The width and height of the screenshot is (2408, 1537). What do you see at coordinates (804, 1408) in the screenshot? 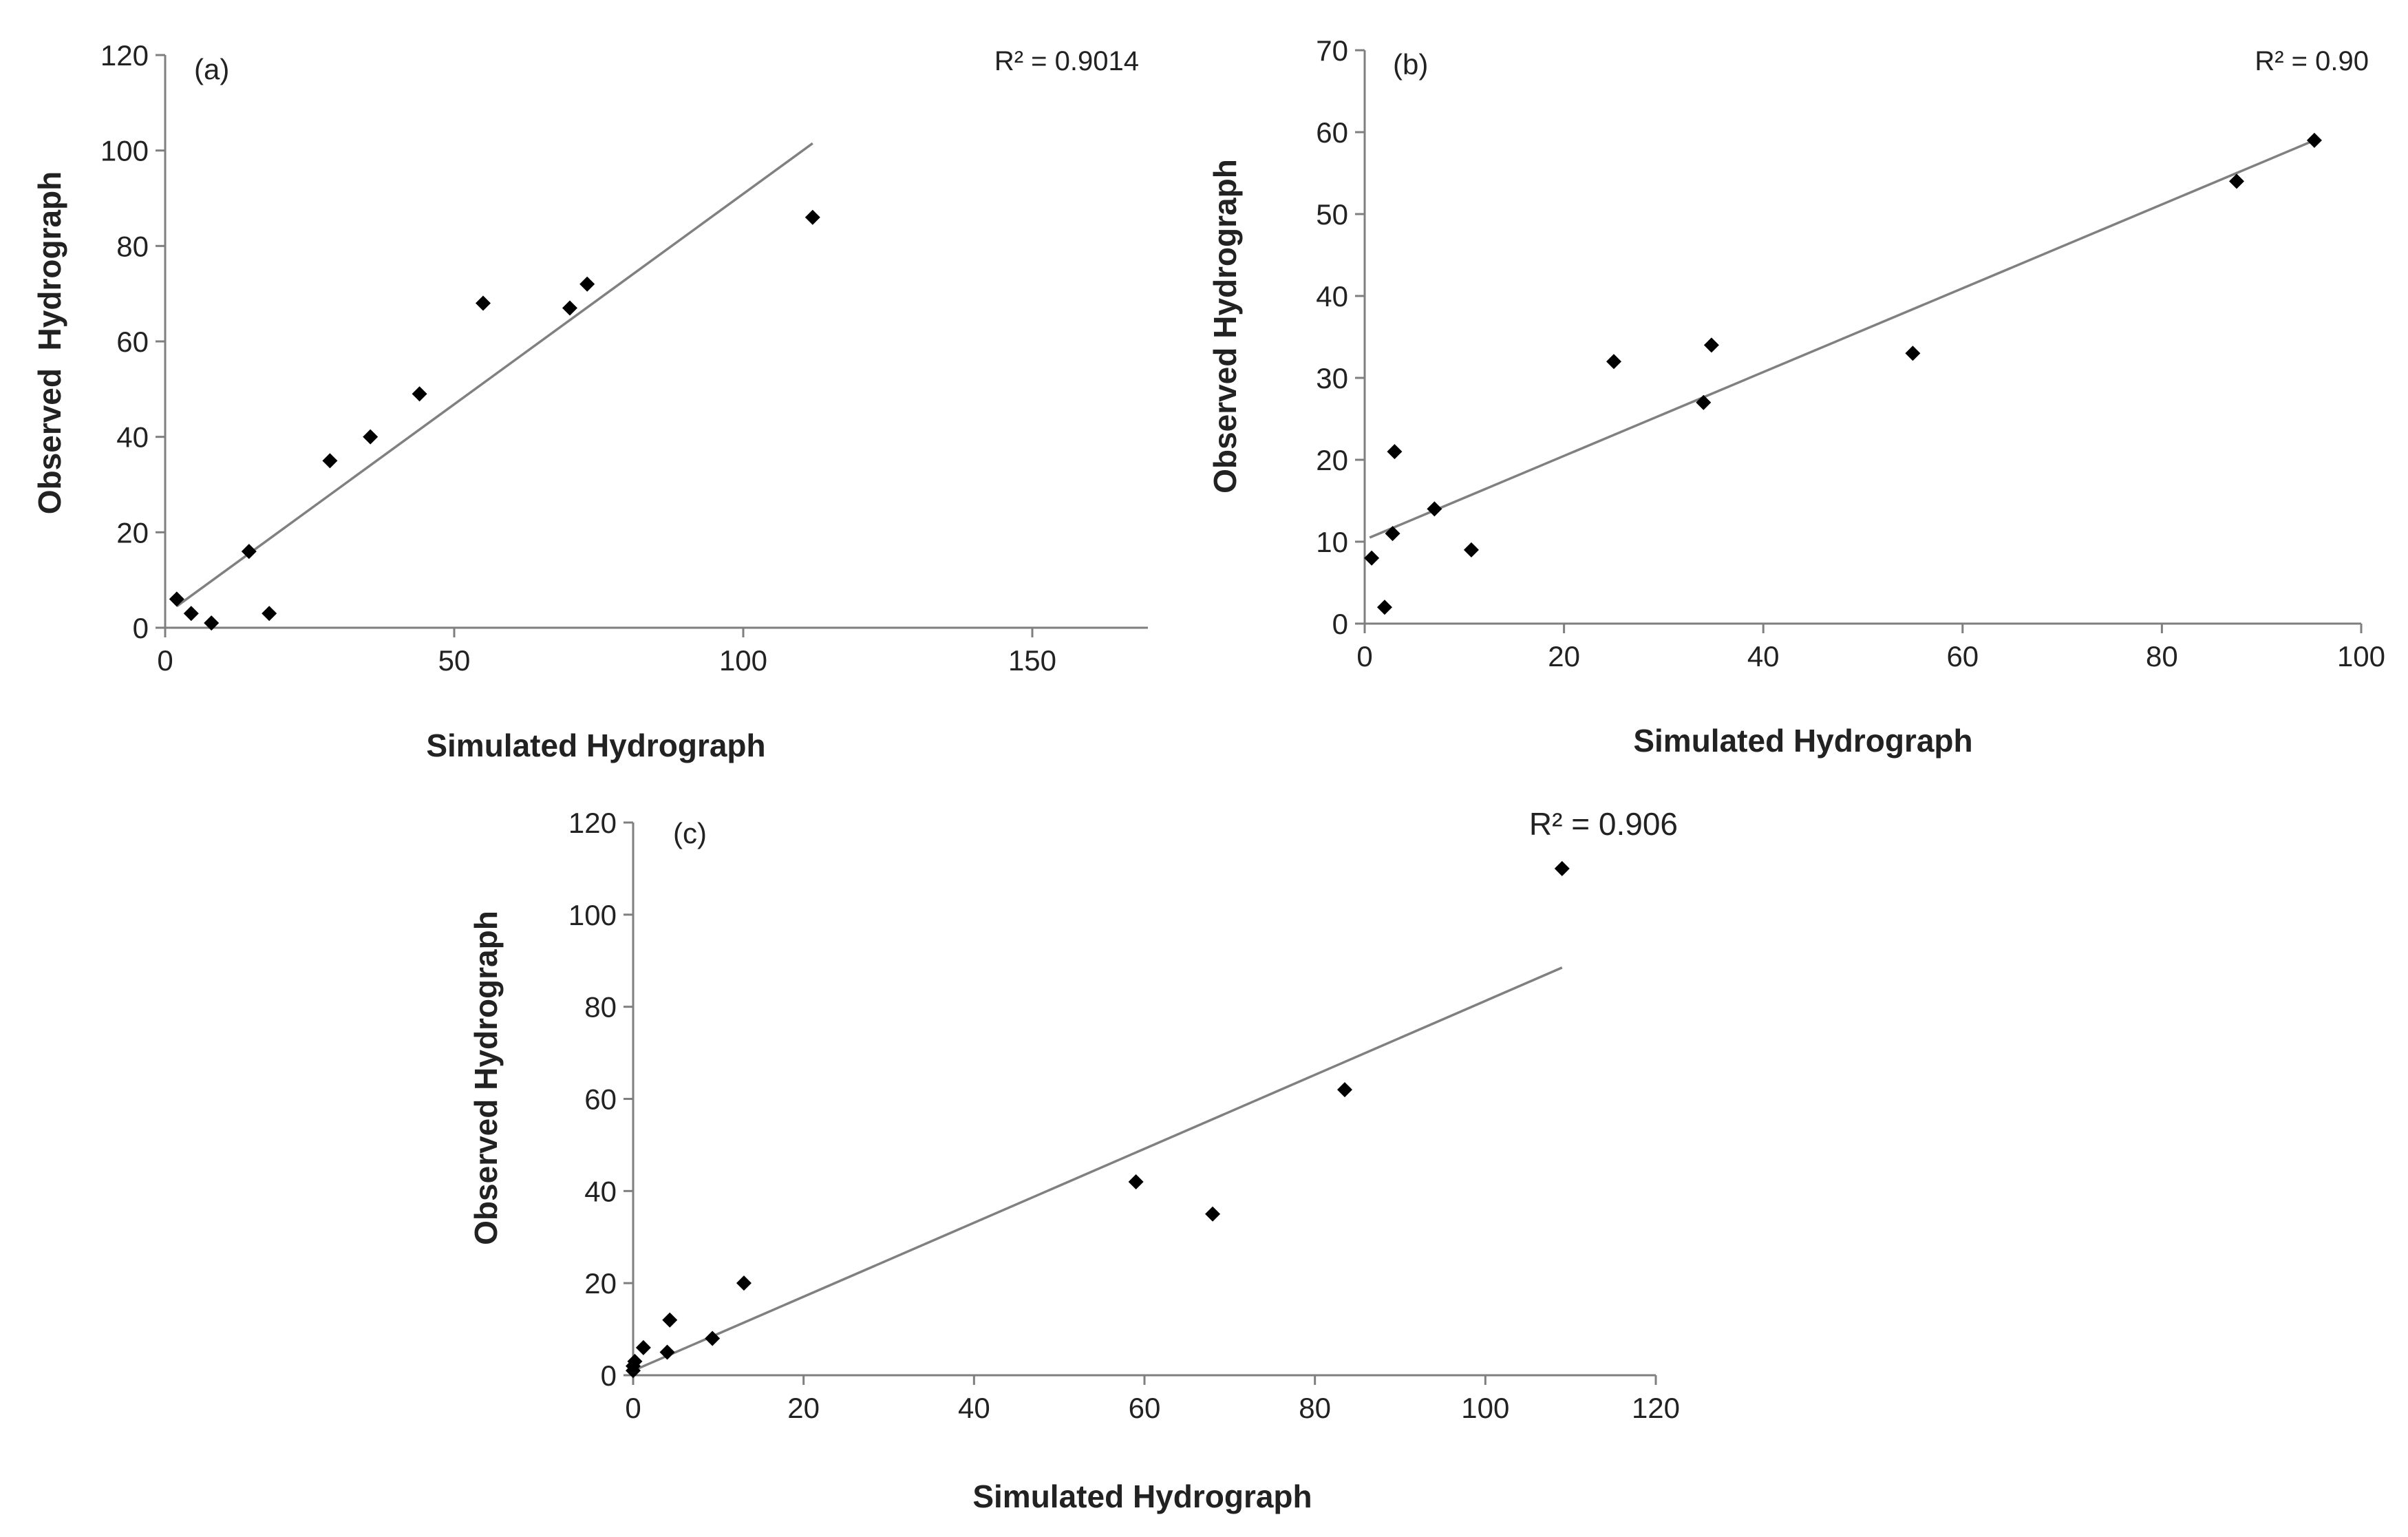
I see `panel-c-x-tick-label: 20` at bounding box center [804, 1408].